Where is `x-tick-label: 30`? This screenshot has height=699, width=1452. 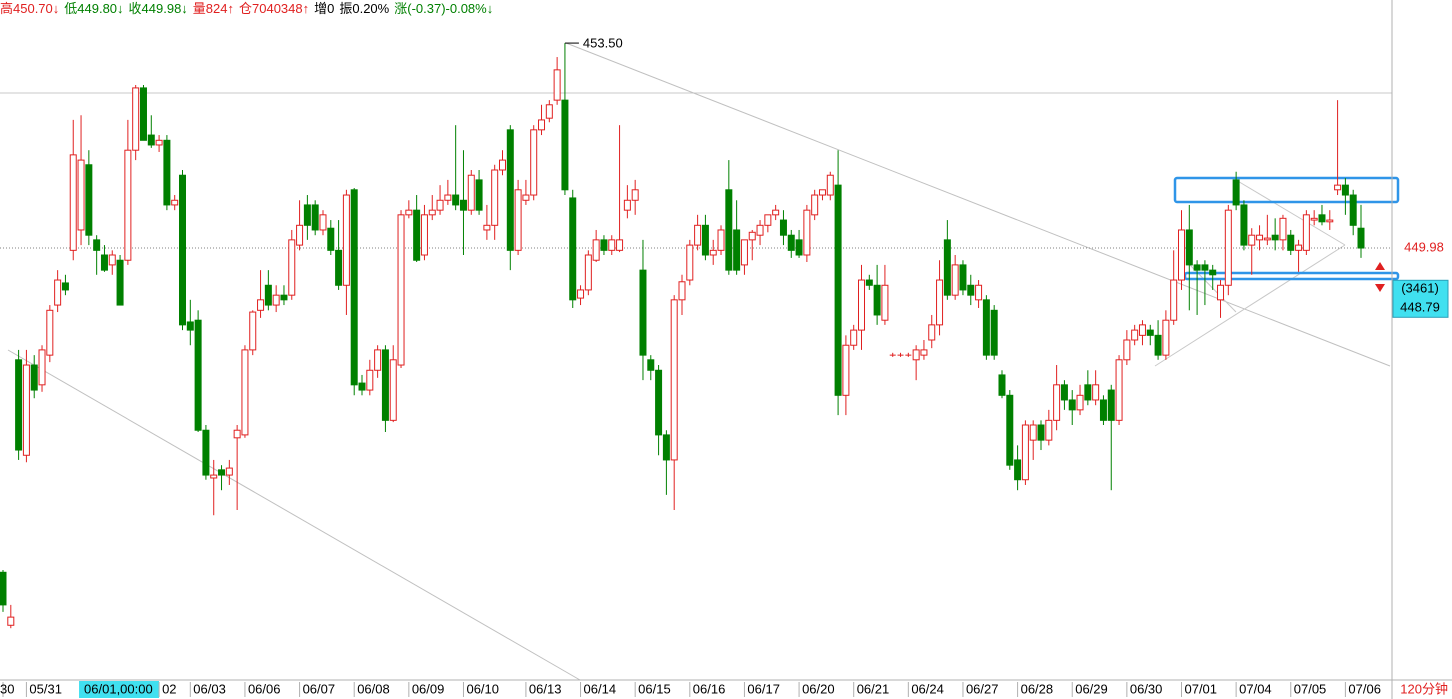
x-tick-label: 30 is located at coordinates (7, 688).